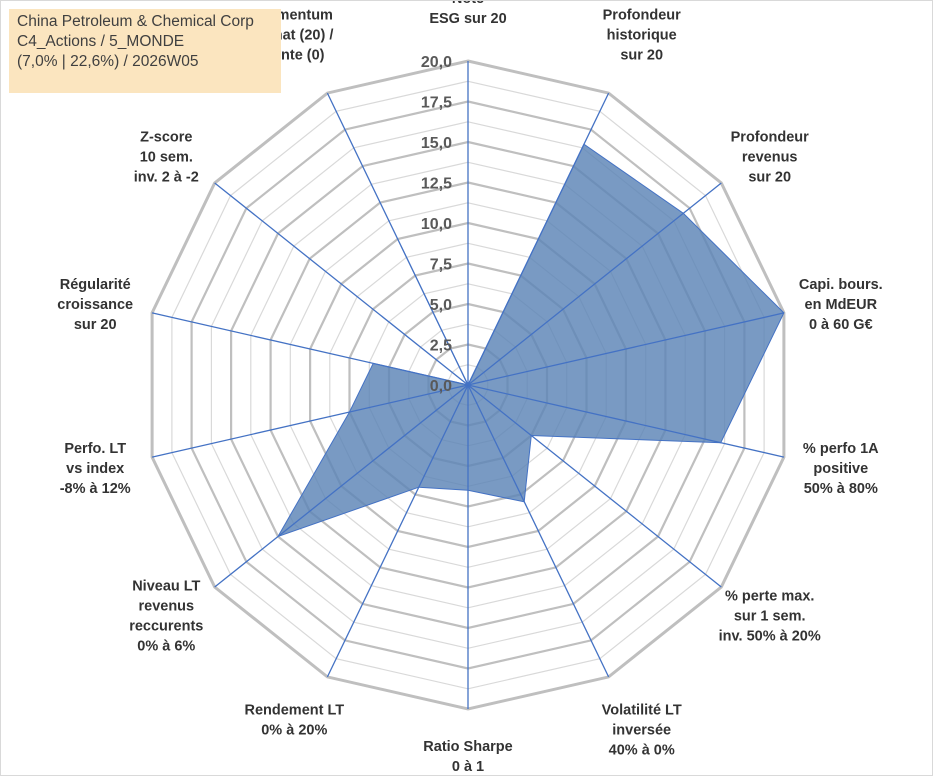 This screenshot has width=933, height=776. I want to click on axis-label: Capi. bours. en MdEUR 0 à 60 G€, so click(841, 305).